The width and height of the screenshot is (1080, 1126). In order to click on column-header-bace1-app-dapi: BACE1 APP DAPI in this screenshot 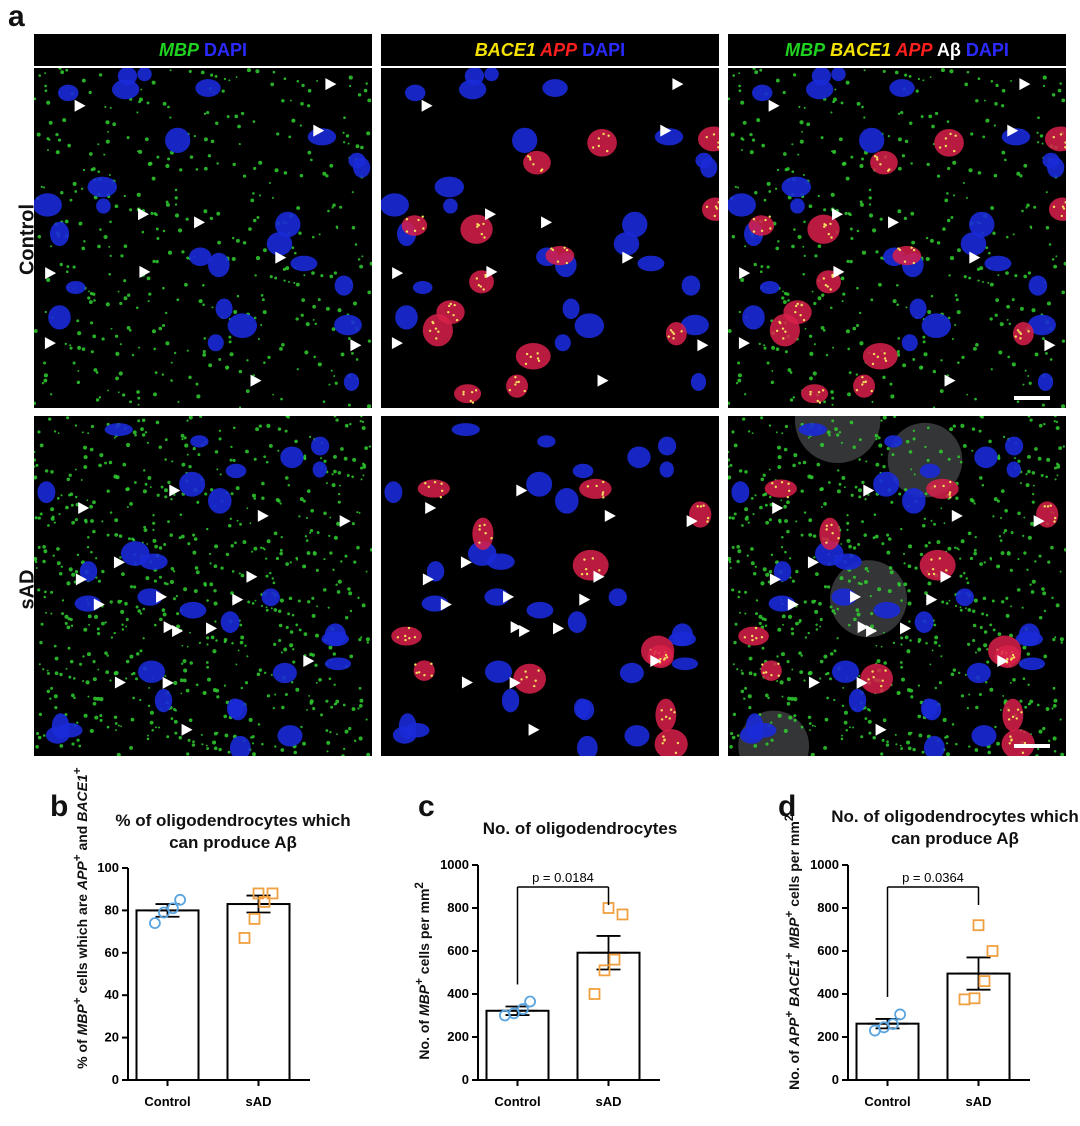, I will do `click(550, 50)`.